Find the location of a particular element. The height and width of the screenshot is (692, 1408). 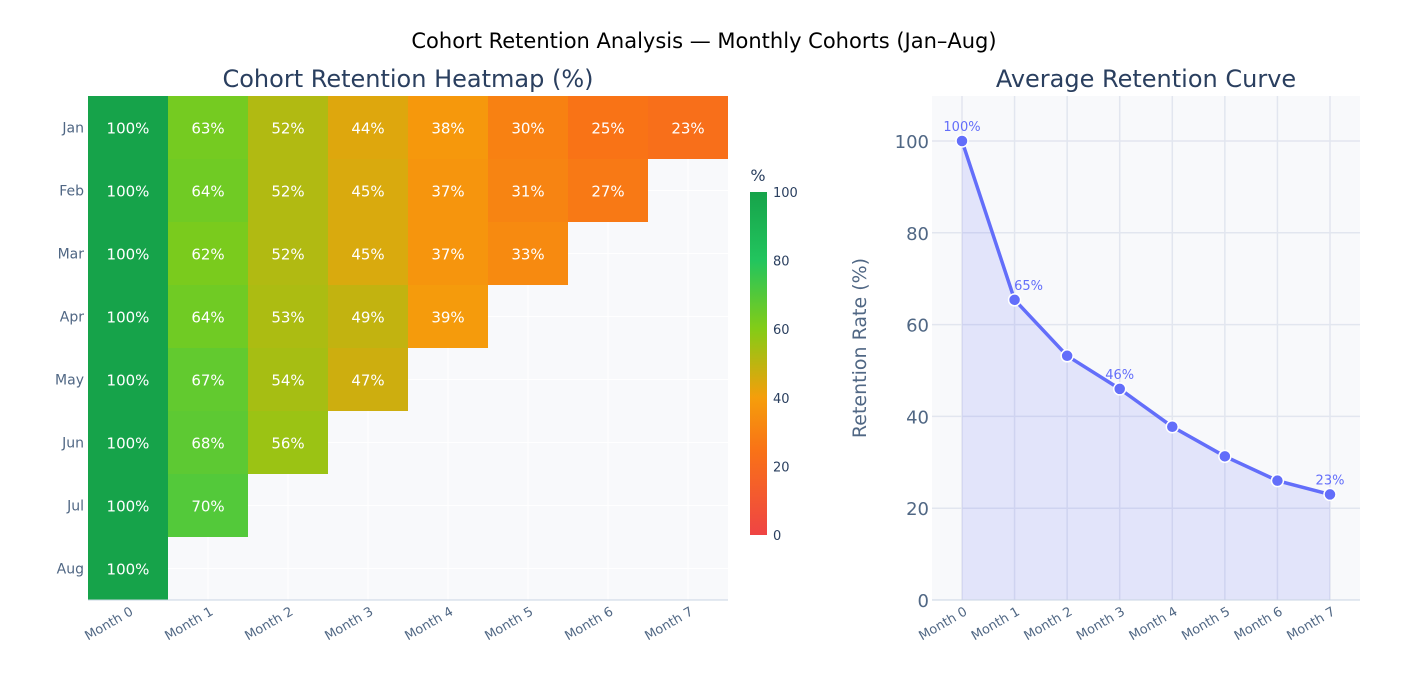

heatmap-x-tick-label: Month 7 is located at coordinates (669, 624).